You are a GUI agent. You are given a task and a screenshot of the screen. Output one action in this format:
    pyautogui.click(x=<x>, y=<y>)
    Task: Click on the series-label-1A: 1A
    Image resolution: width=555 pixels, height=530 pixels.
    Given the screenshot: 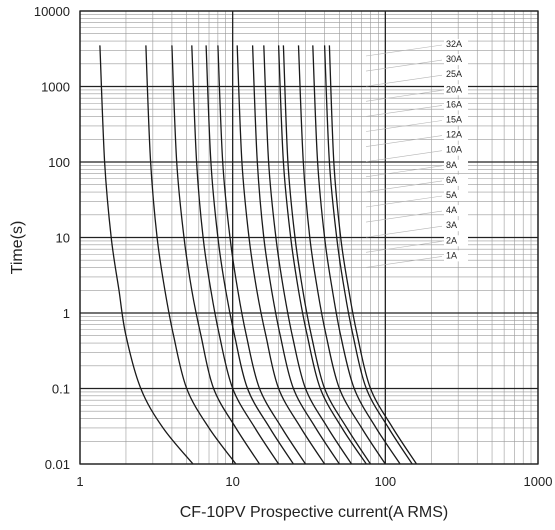 What is the action you would take?
    pyautogui.click(x=451, y=255)
    